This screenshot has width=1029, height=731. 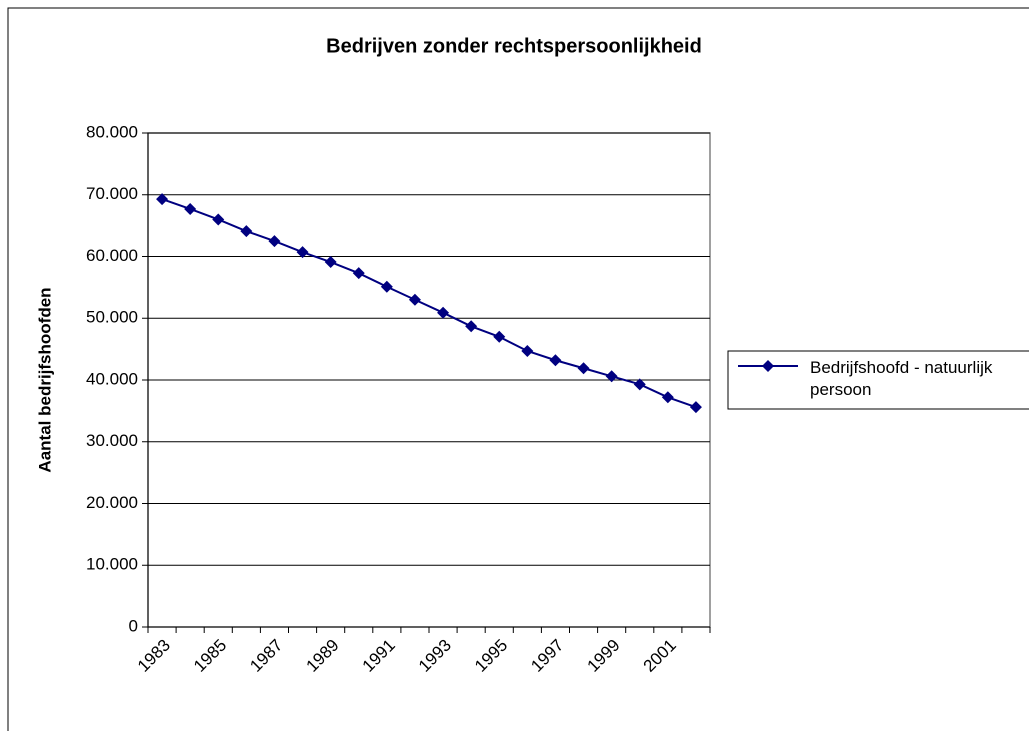 What do you see at coordinates (133, 625) in the screenshot?
I see `y-tick-label: 0` at bounding box center [133, 625].